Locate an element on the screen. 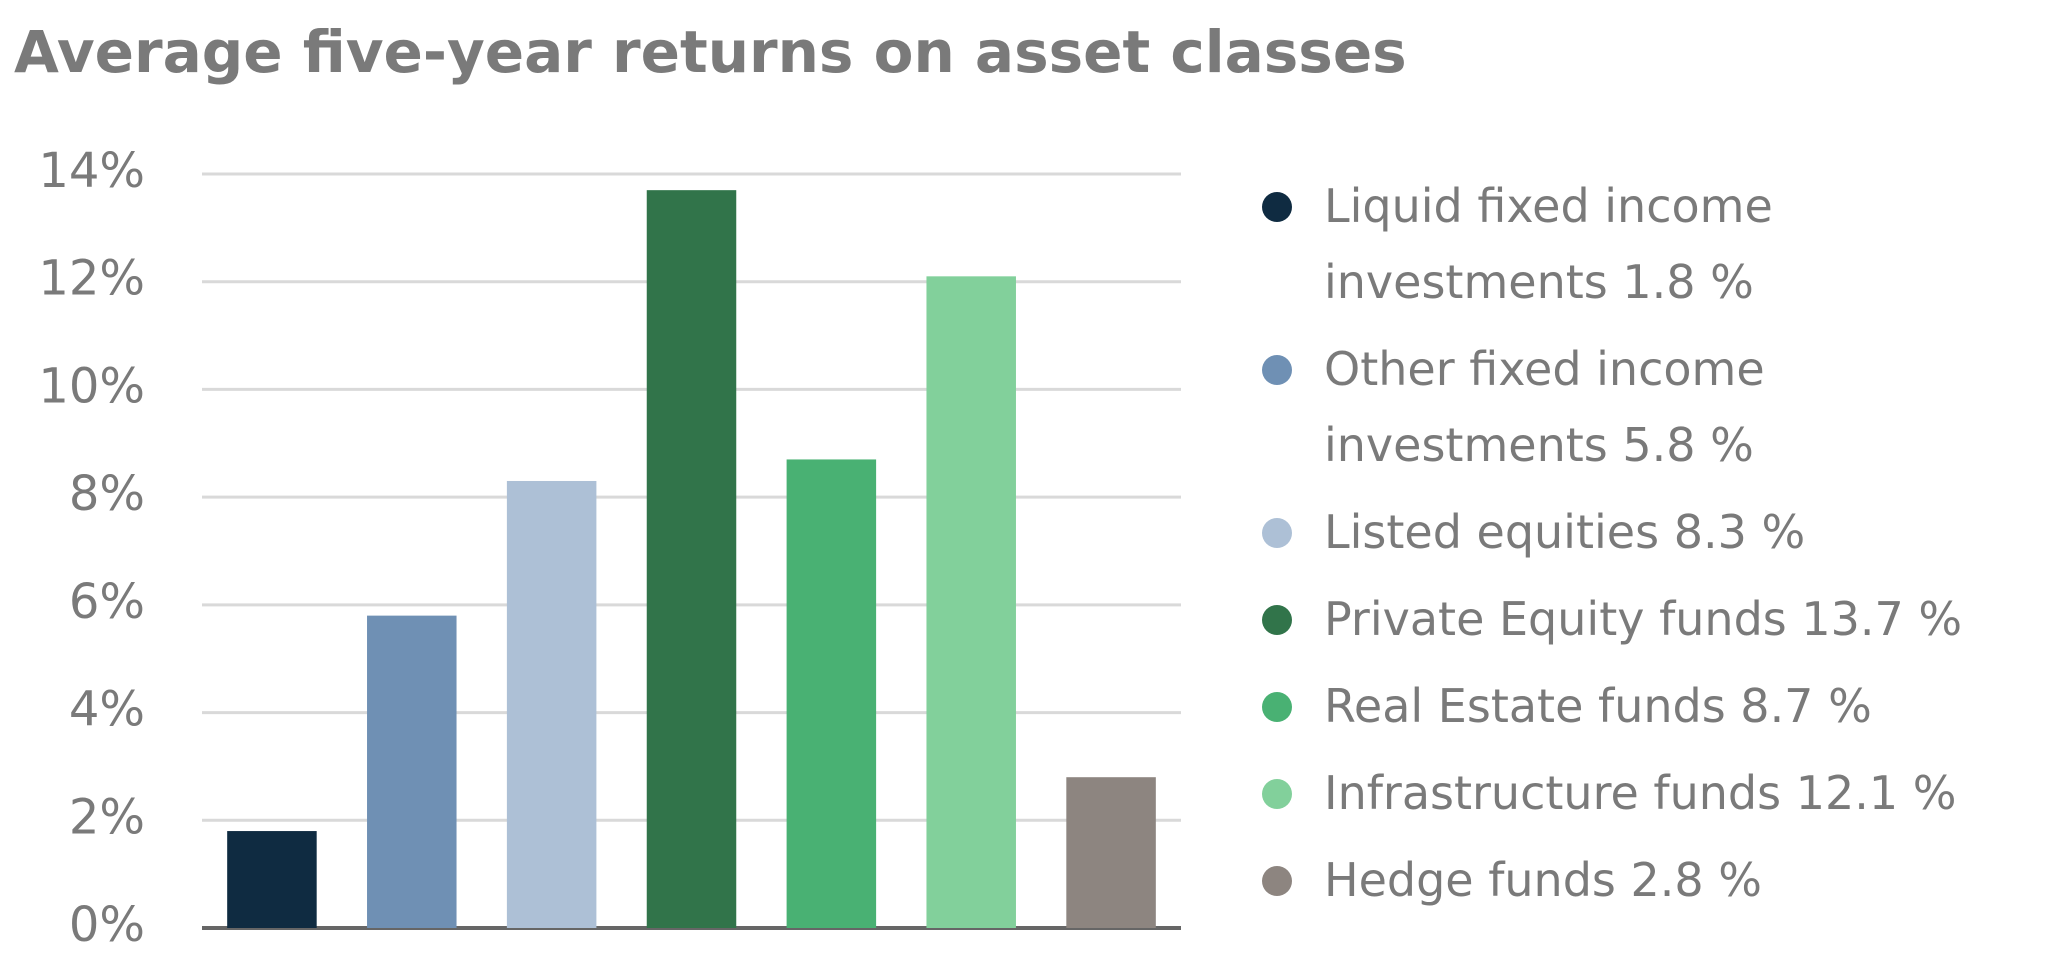 The width and height of the screenshot is (2060, 978). y-tick-label: 10% is located at coordinates (91, 386).